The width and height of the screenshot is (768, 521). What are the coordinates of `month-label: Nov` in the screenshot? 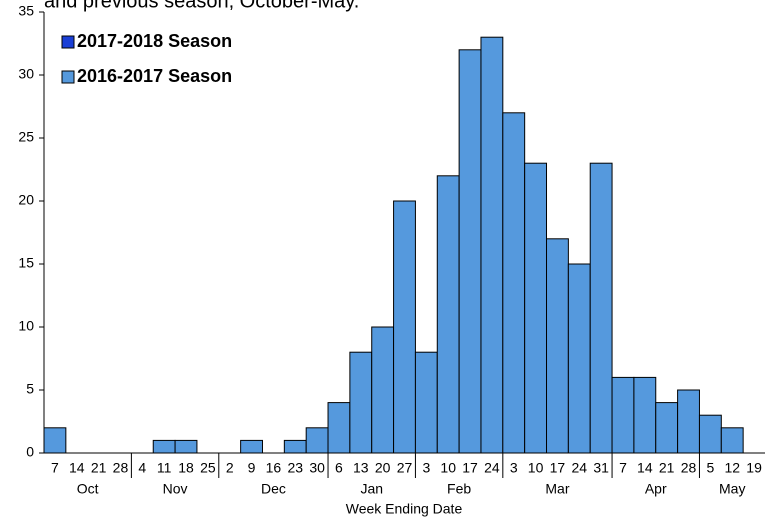 It's located at (175, 489).